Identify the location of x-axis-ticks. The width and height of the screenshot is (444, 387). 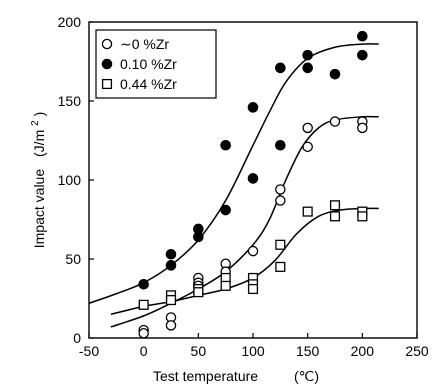
(253, 335).